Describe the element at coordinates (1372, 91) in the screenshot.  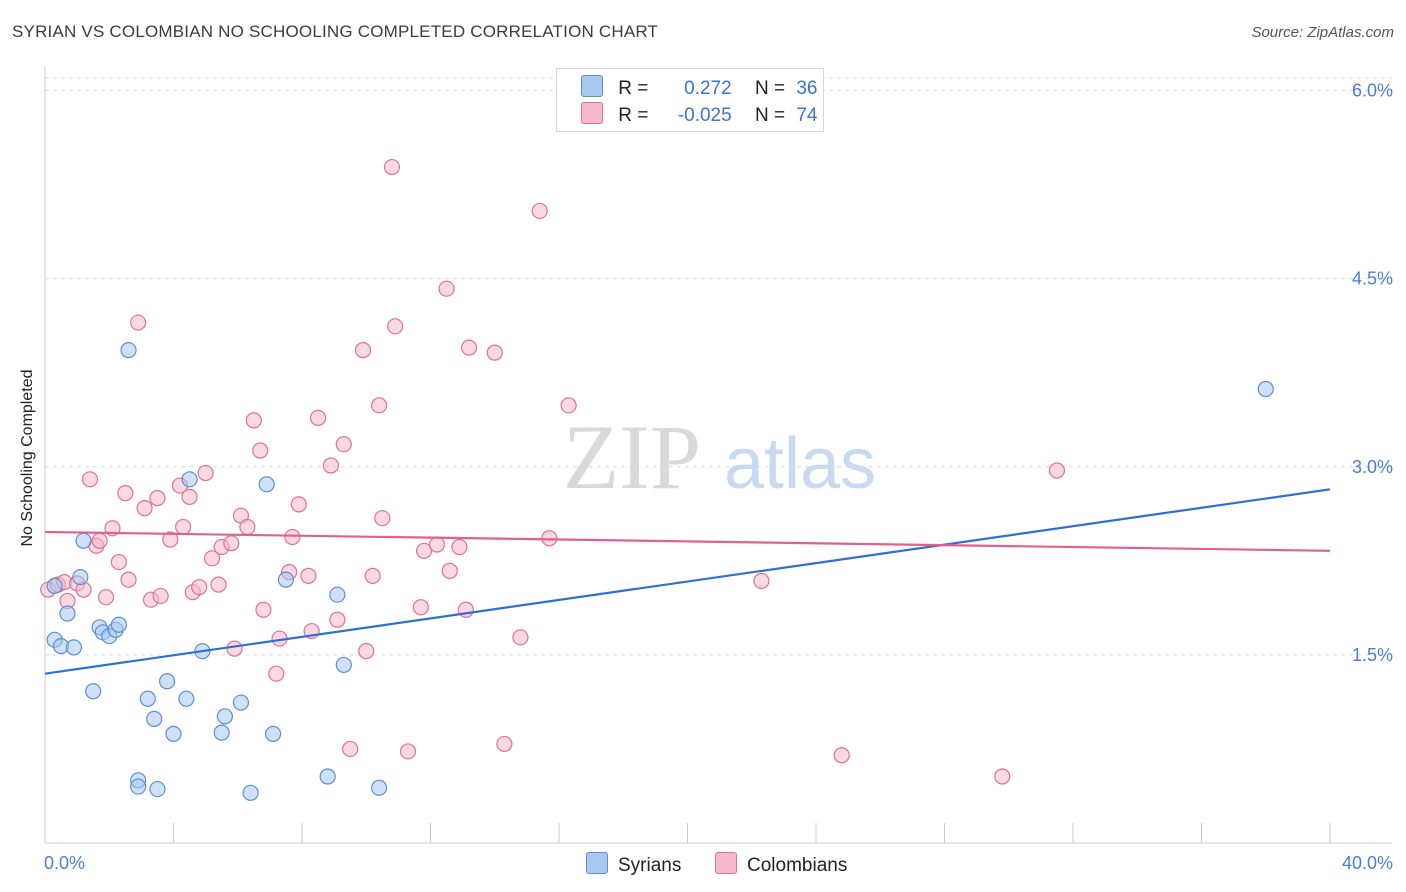
I see `y-tick-label: 6.0%` at that location.